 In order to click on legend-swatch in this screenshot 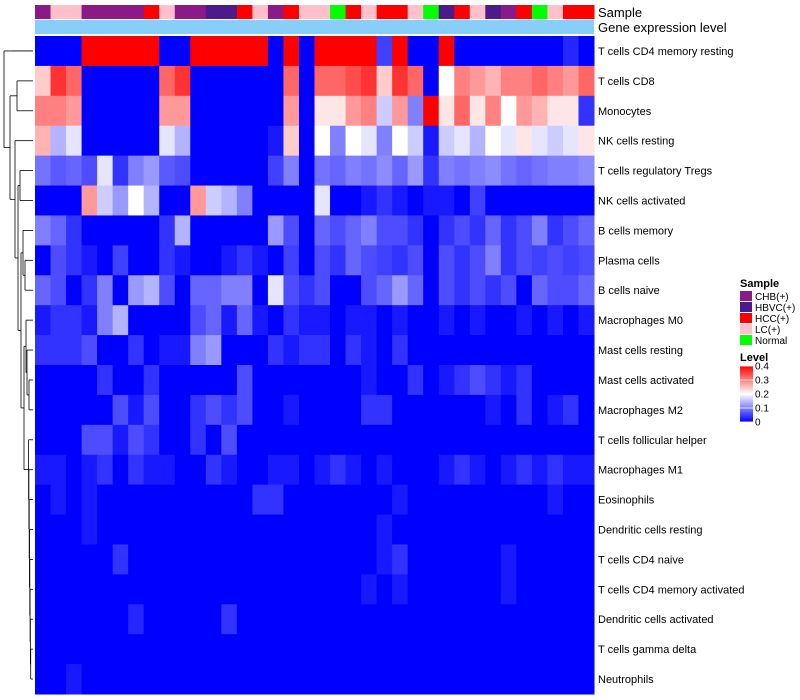, I will do `click(746, 340)`.